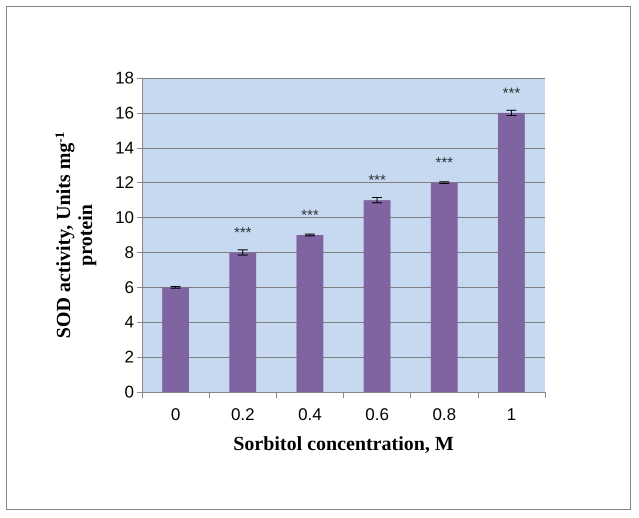  What do you see at coordinates (511, 414) in the screenshot?
I see `x-tick-label: 1` at bounding box center [511, 414].